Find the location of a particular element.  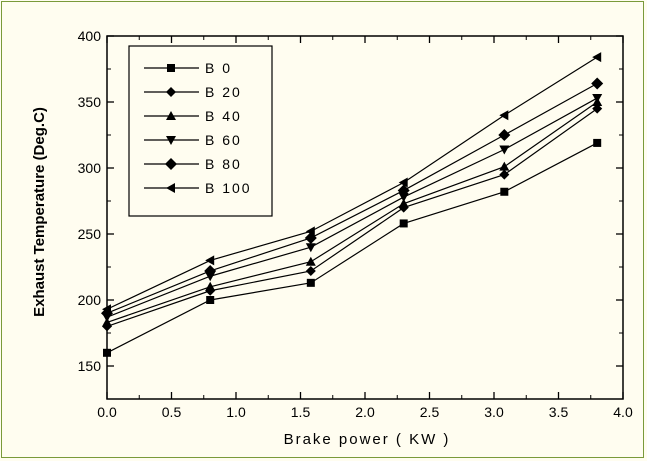

x-tick-label-7: 3.5 is located at coordinates (559, 412).